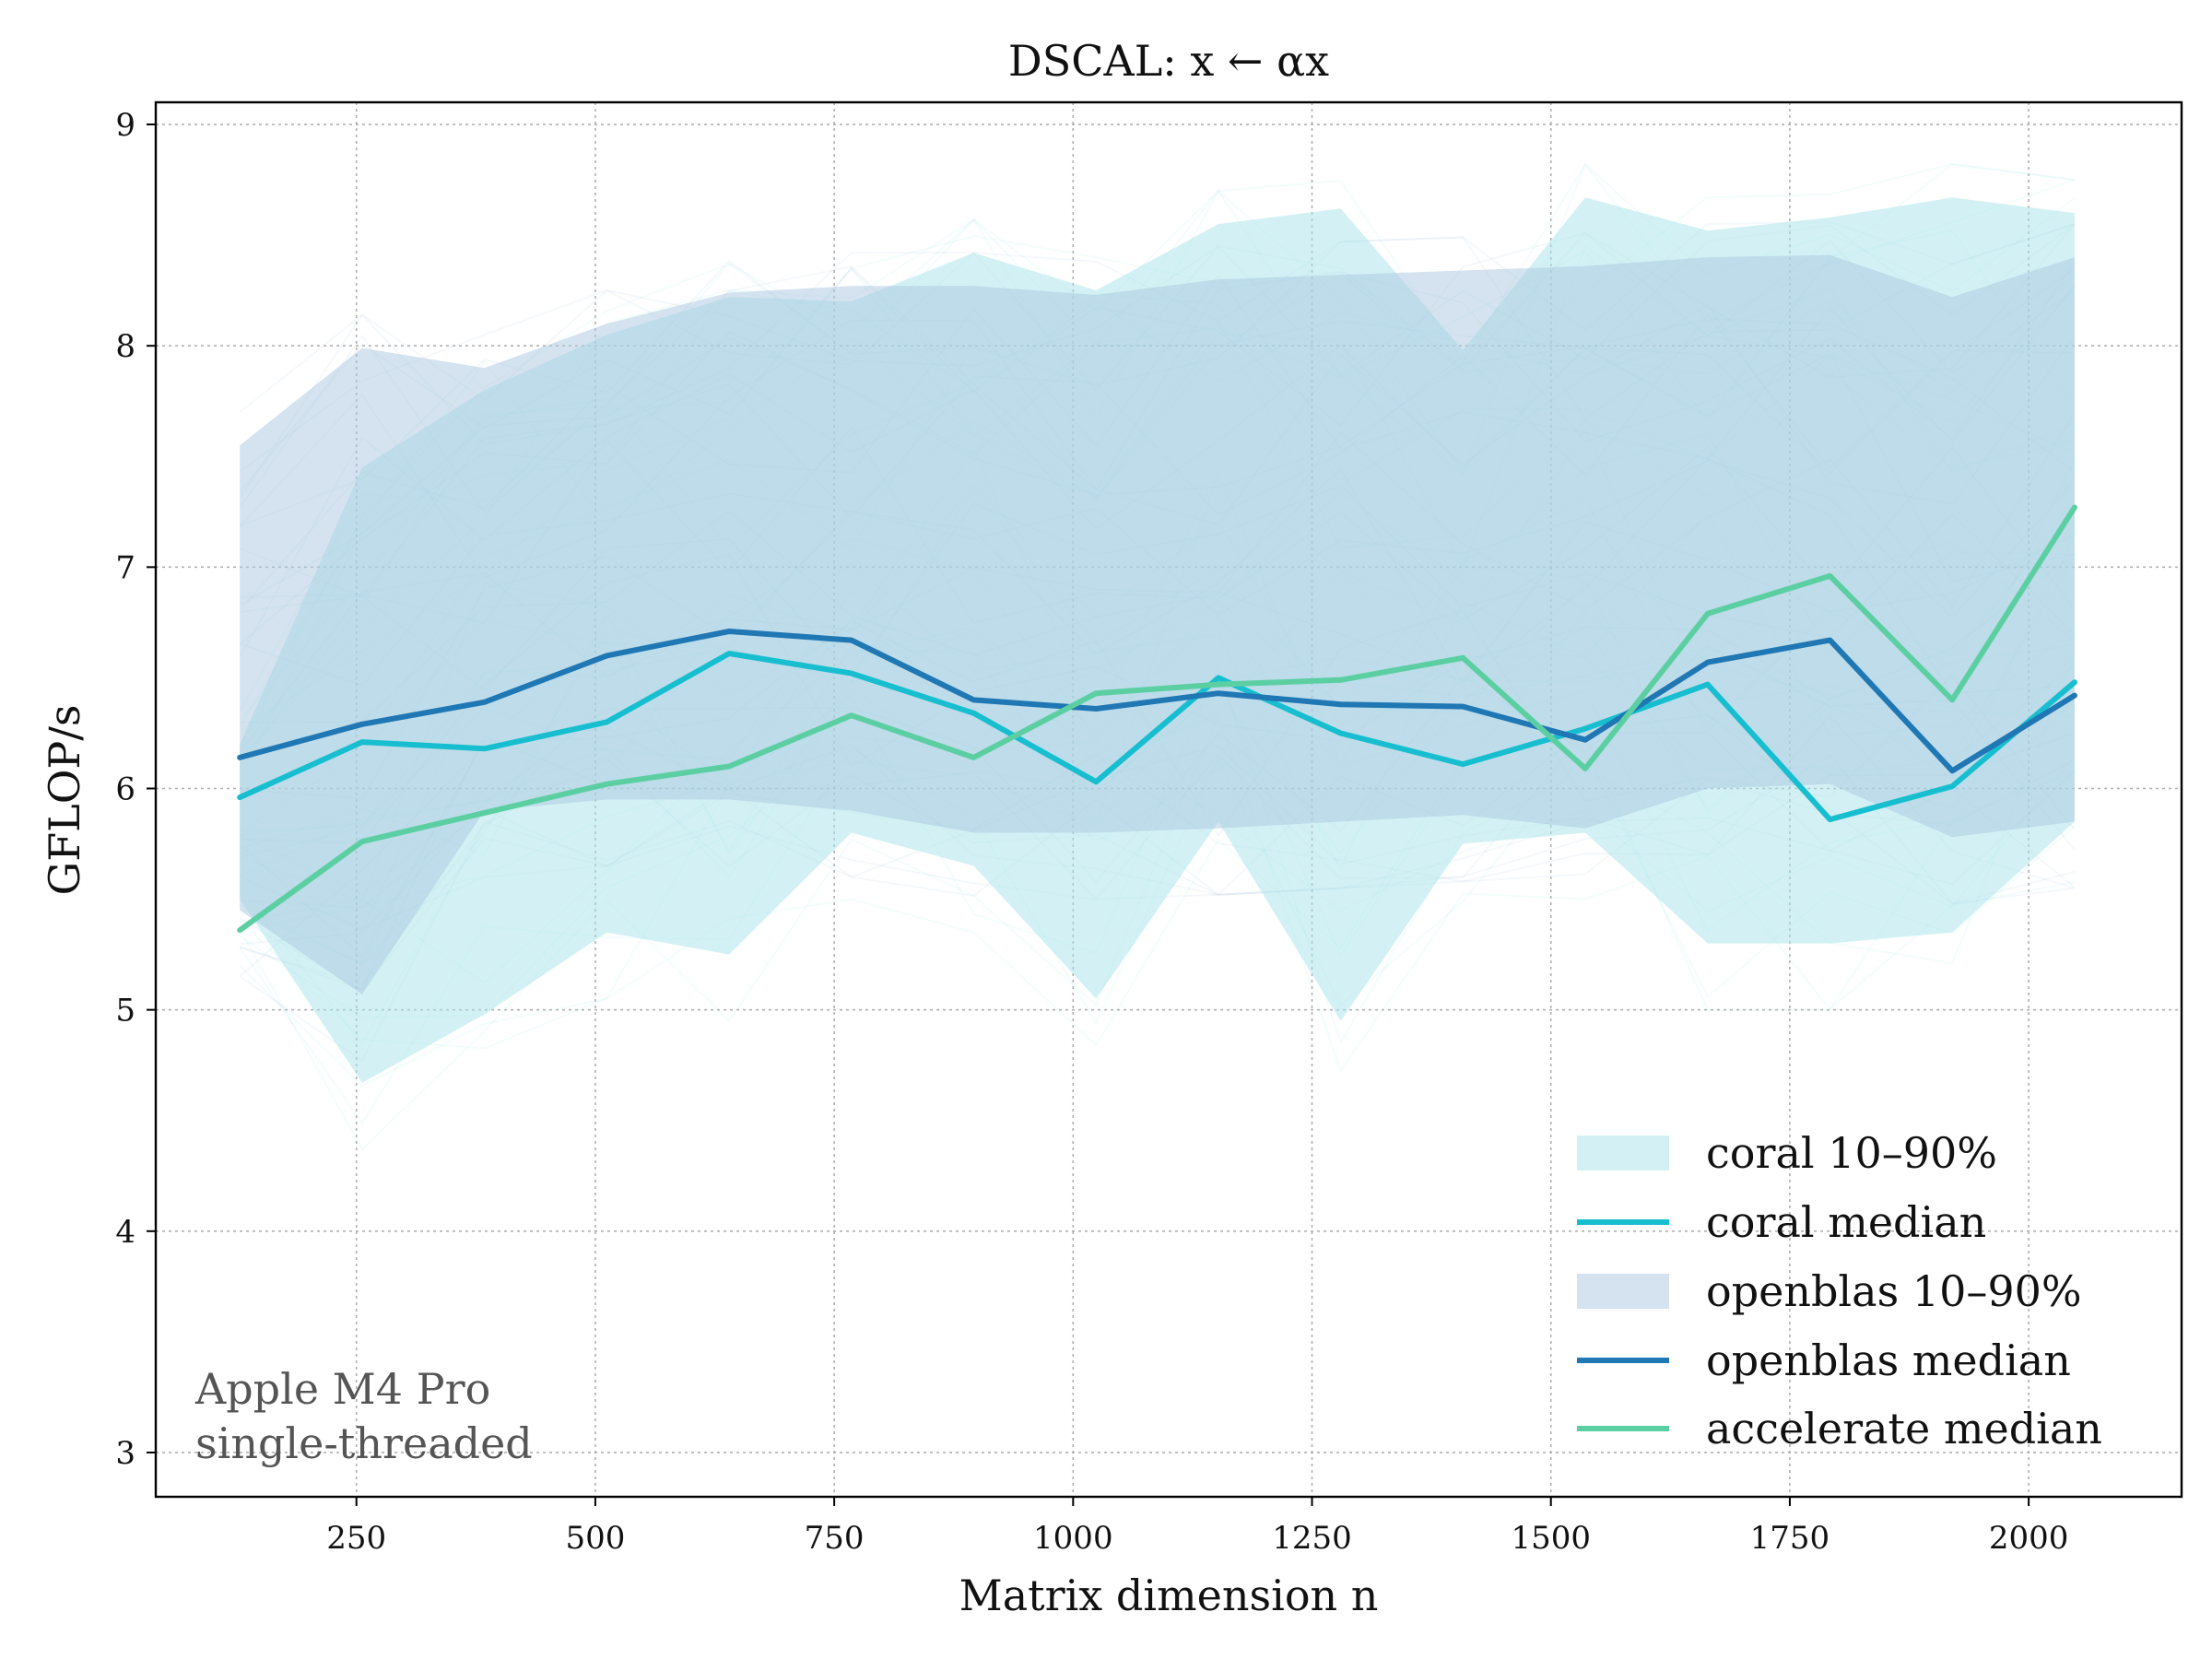 Image resolution: width=2212 pixels, height=1659 pixels. Describe the element at coordinates (1894, 1291) in the screenshot. I see `legend-label-openblas-band: openblas 10–90%` at that location.